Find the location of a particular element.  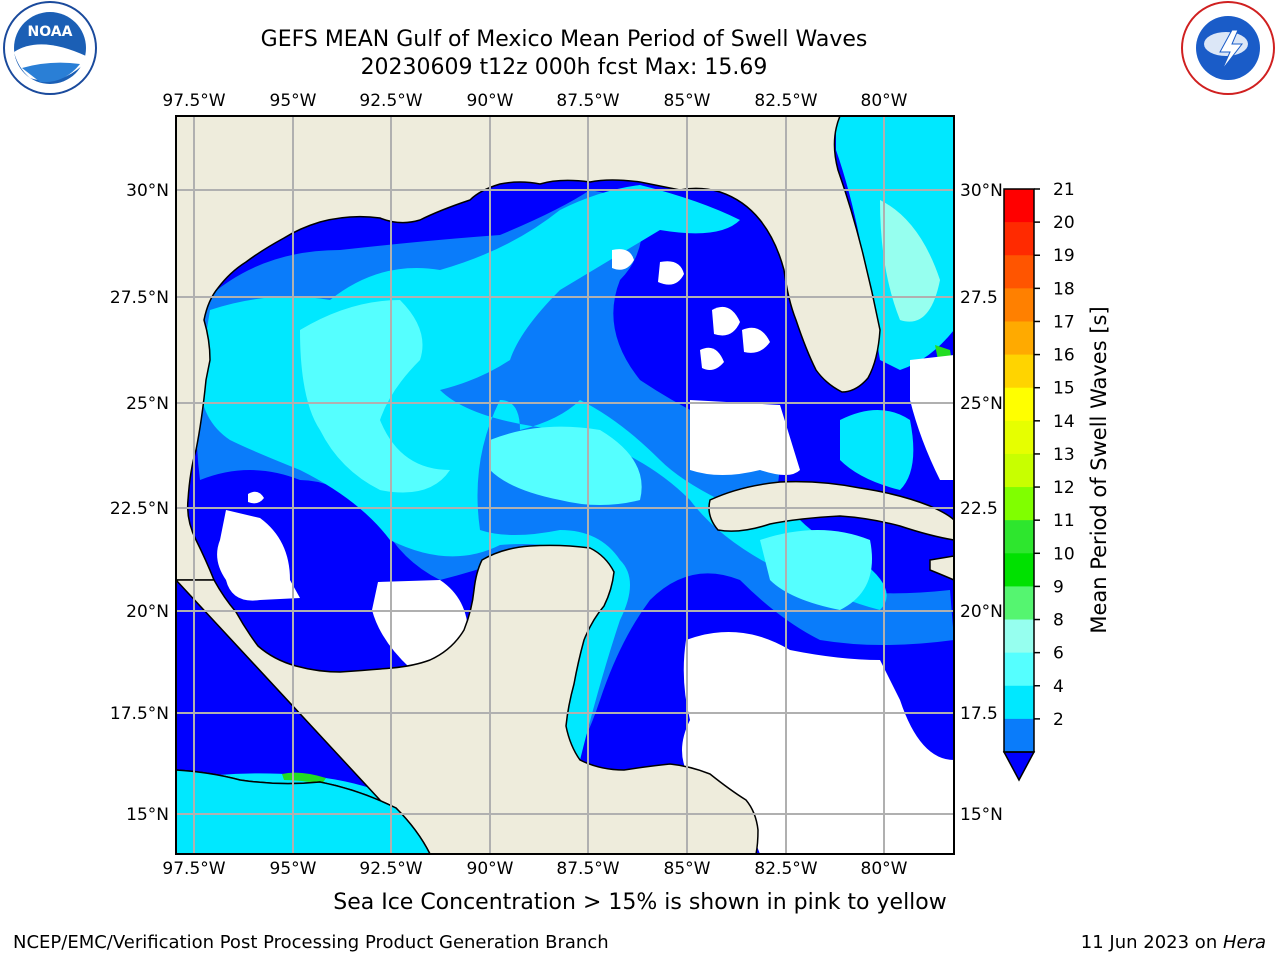

colorbar-tick-label: 20 is located at coordinates (1064, 223).